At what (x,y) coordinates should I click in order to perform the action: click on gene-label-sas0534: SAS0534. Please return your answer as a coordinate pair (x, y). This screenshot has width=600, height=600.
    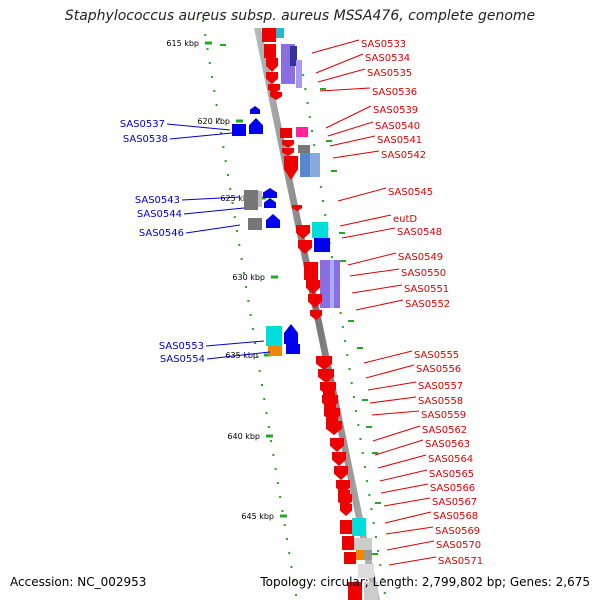
    Looking at the image, I should click on (387, 58).